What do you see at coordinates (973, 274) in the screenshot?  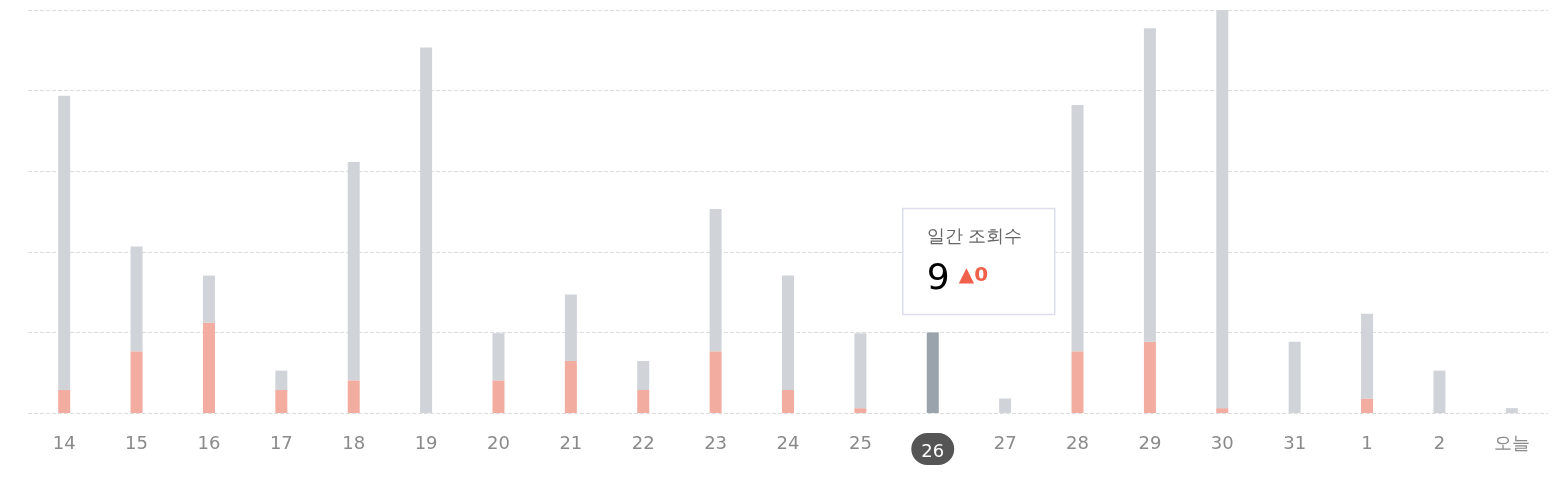 I see `annotation: ▲0` at bounding box center [973, 274].